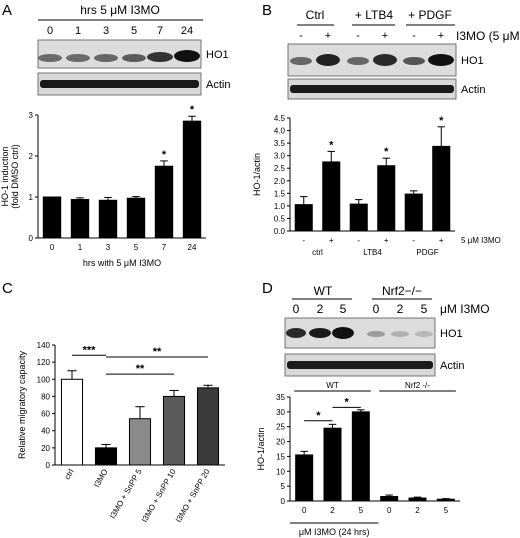 This screenshot has height=538, width=520. I want to click on panel-a-blot: hrs 5 μM I3MO 0 1 3 5 7 24 HO1 Actin, so click(133, 49).